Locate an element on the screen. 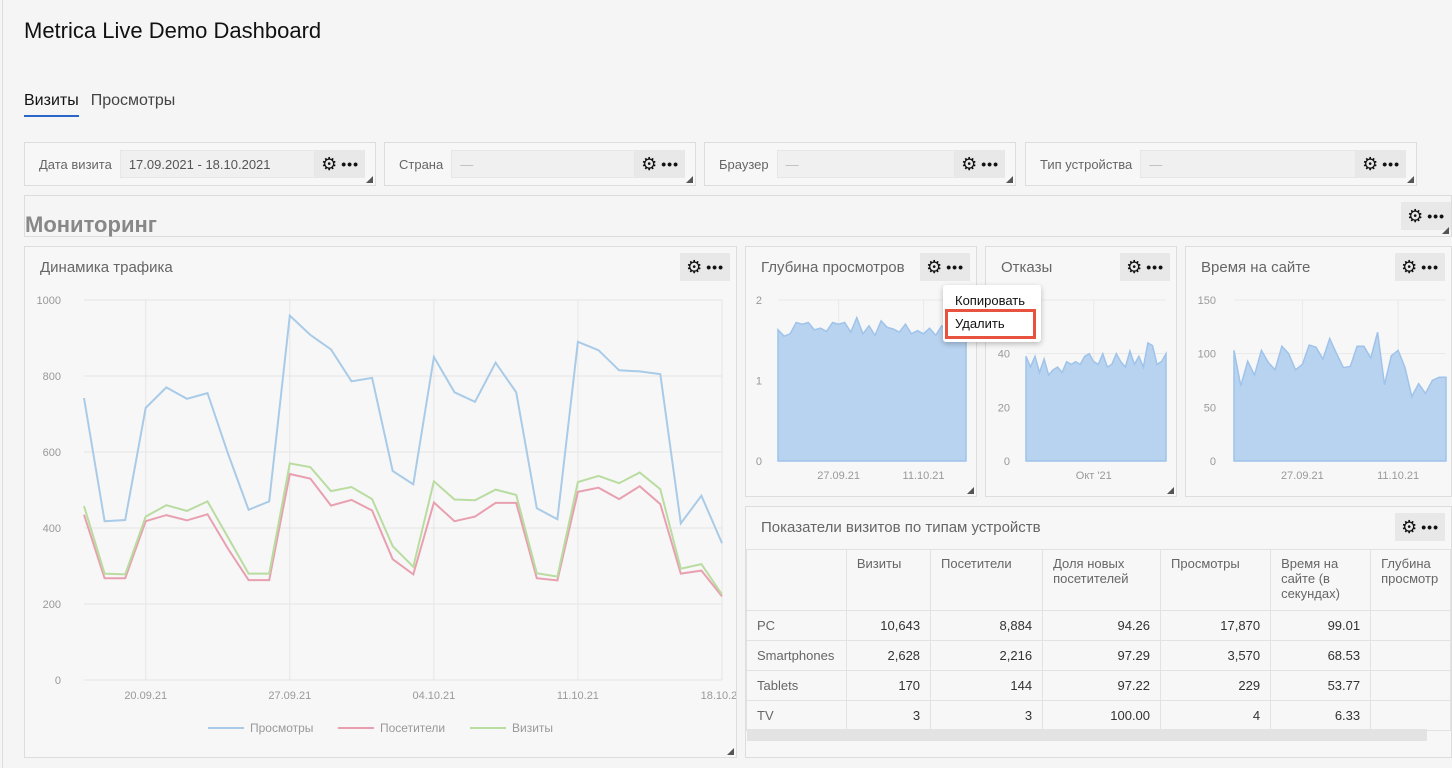 Image resolution: width=1452 pixels, height=768 pixels. tab-visits: Визиты is located at coordinates (51, 104).